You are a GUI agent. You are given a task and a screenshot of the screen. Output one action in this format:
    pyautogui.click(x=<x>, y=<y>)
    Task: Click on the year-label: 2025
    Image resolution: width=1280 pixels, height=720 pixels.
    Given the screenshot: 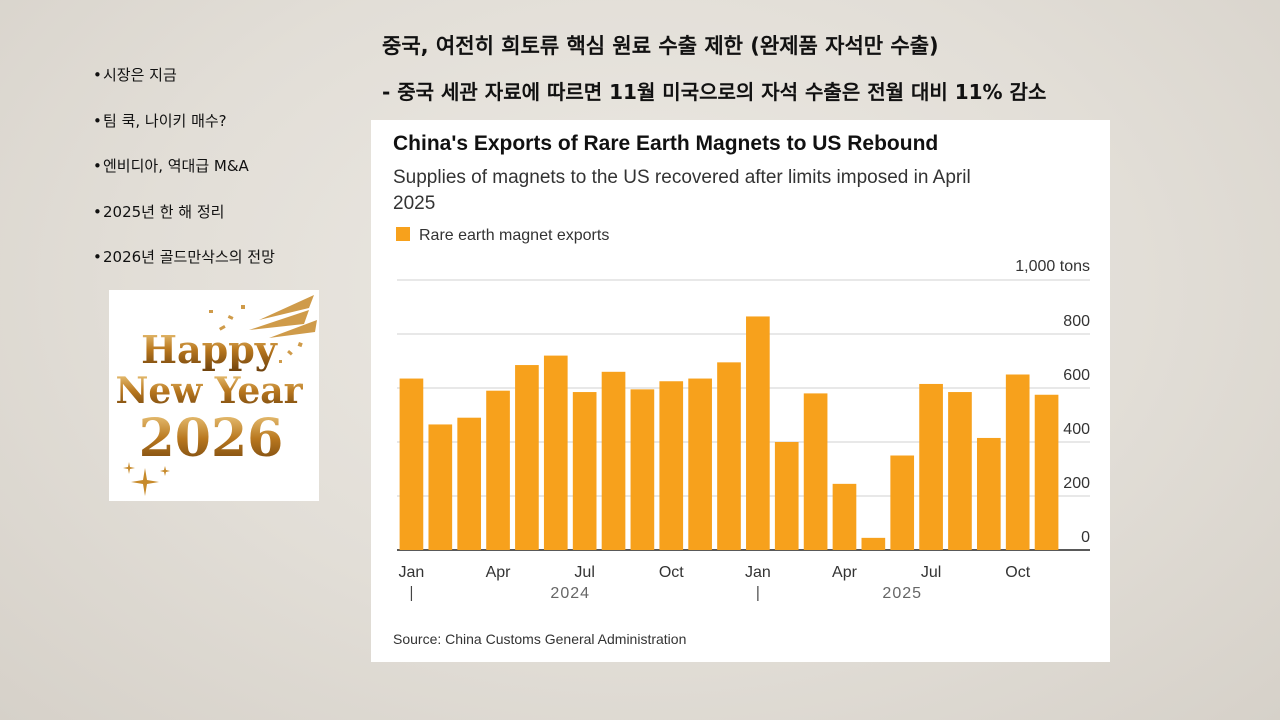 What is the action you would take?
    pyautogui.click(x=902, y=593)
    